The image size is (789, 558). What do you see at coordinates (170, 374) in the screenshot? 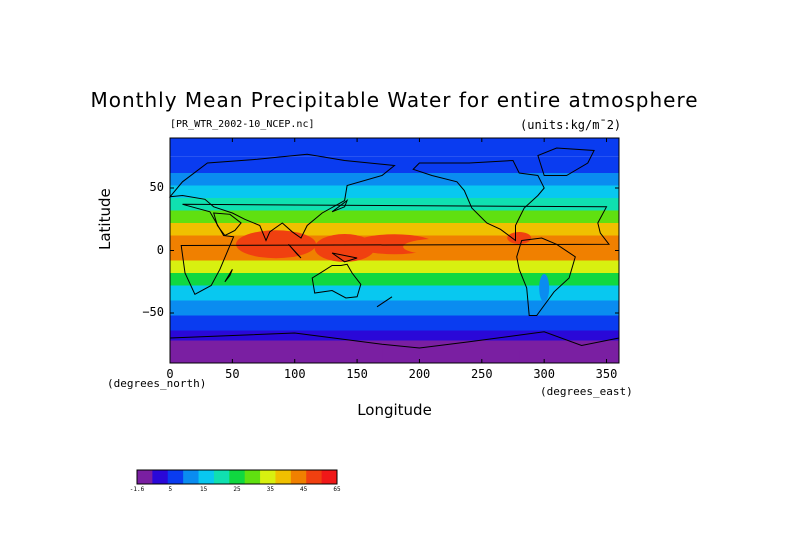
I see `x-tick-label: 0` at bounding box center [170, 374].